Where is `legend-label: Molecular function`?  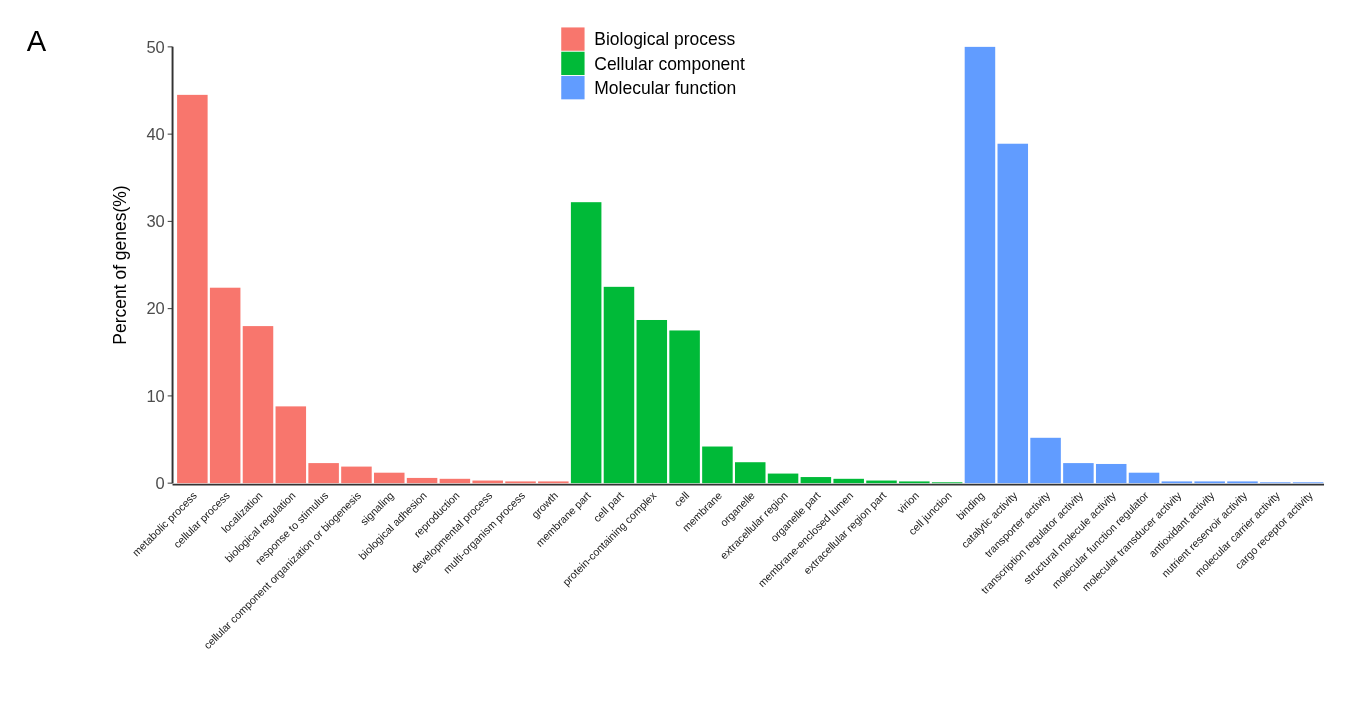
legend-label: Molecular function is located at coordinates (665, 87).